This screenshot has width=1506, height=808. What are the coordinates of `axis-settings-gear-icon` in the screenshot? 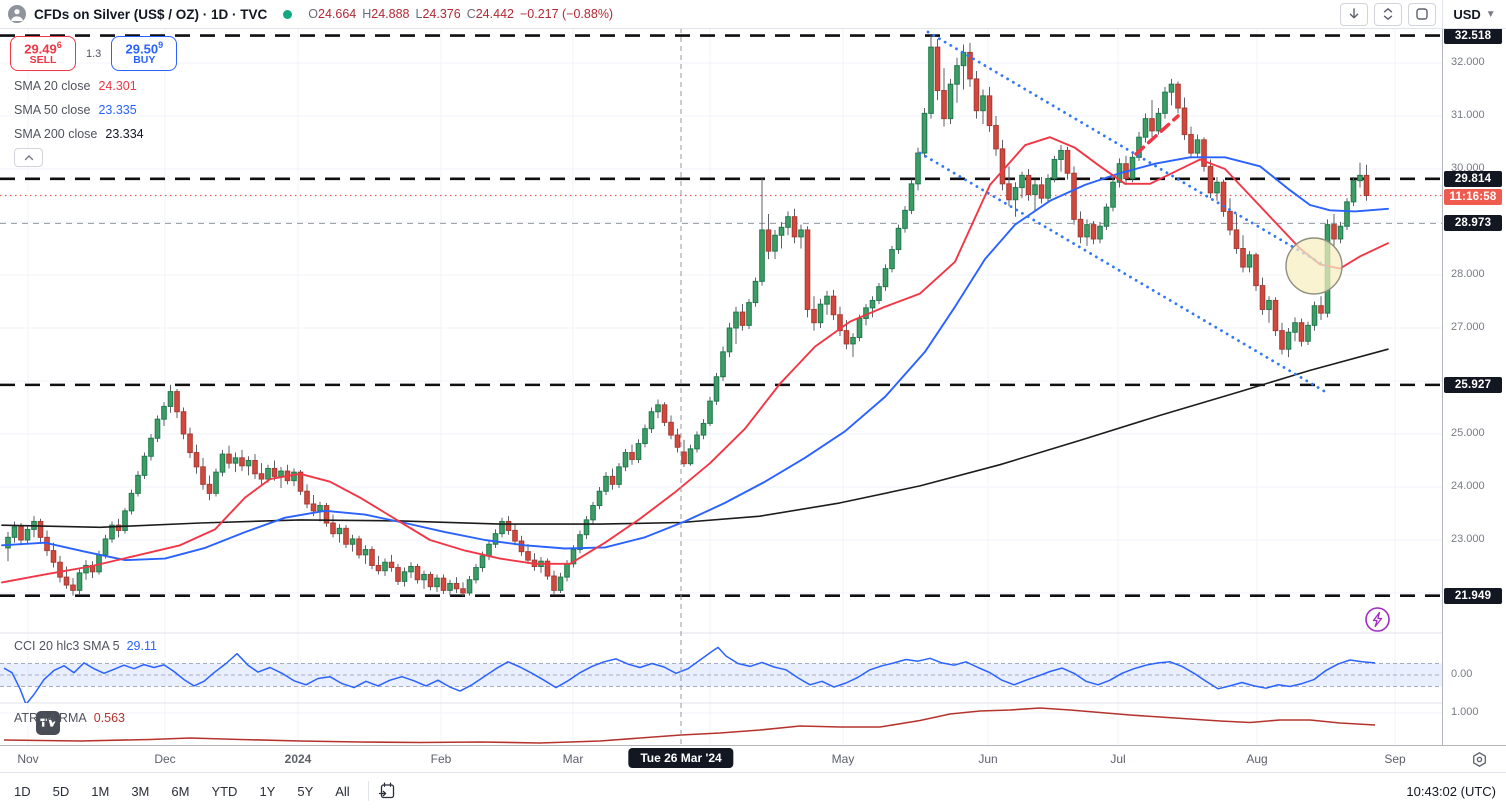 It's located at (1479, 759).